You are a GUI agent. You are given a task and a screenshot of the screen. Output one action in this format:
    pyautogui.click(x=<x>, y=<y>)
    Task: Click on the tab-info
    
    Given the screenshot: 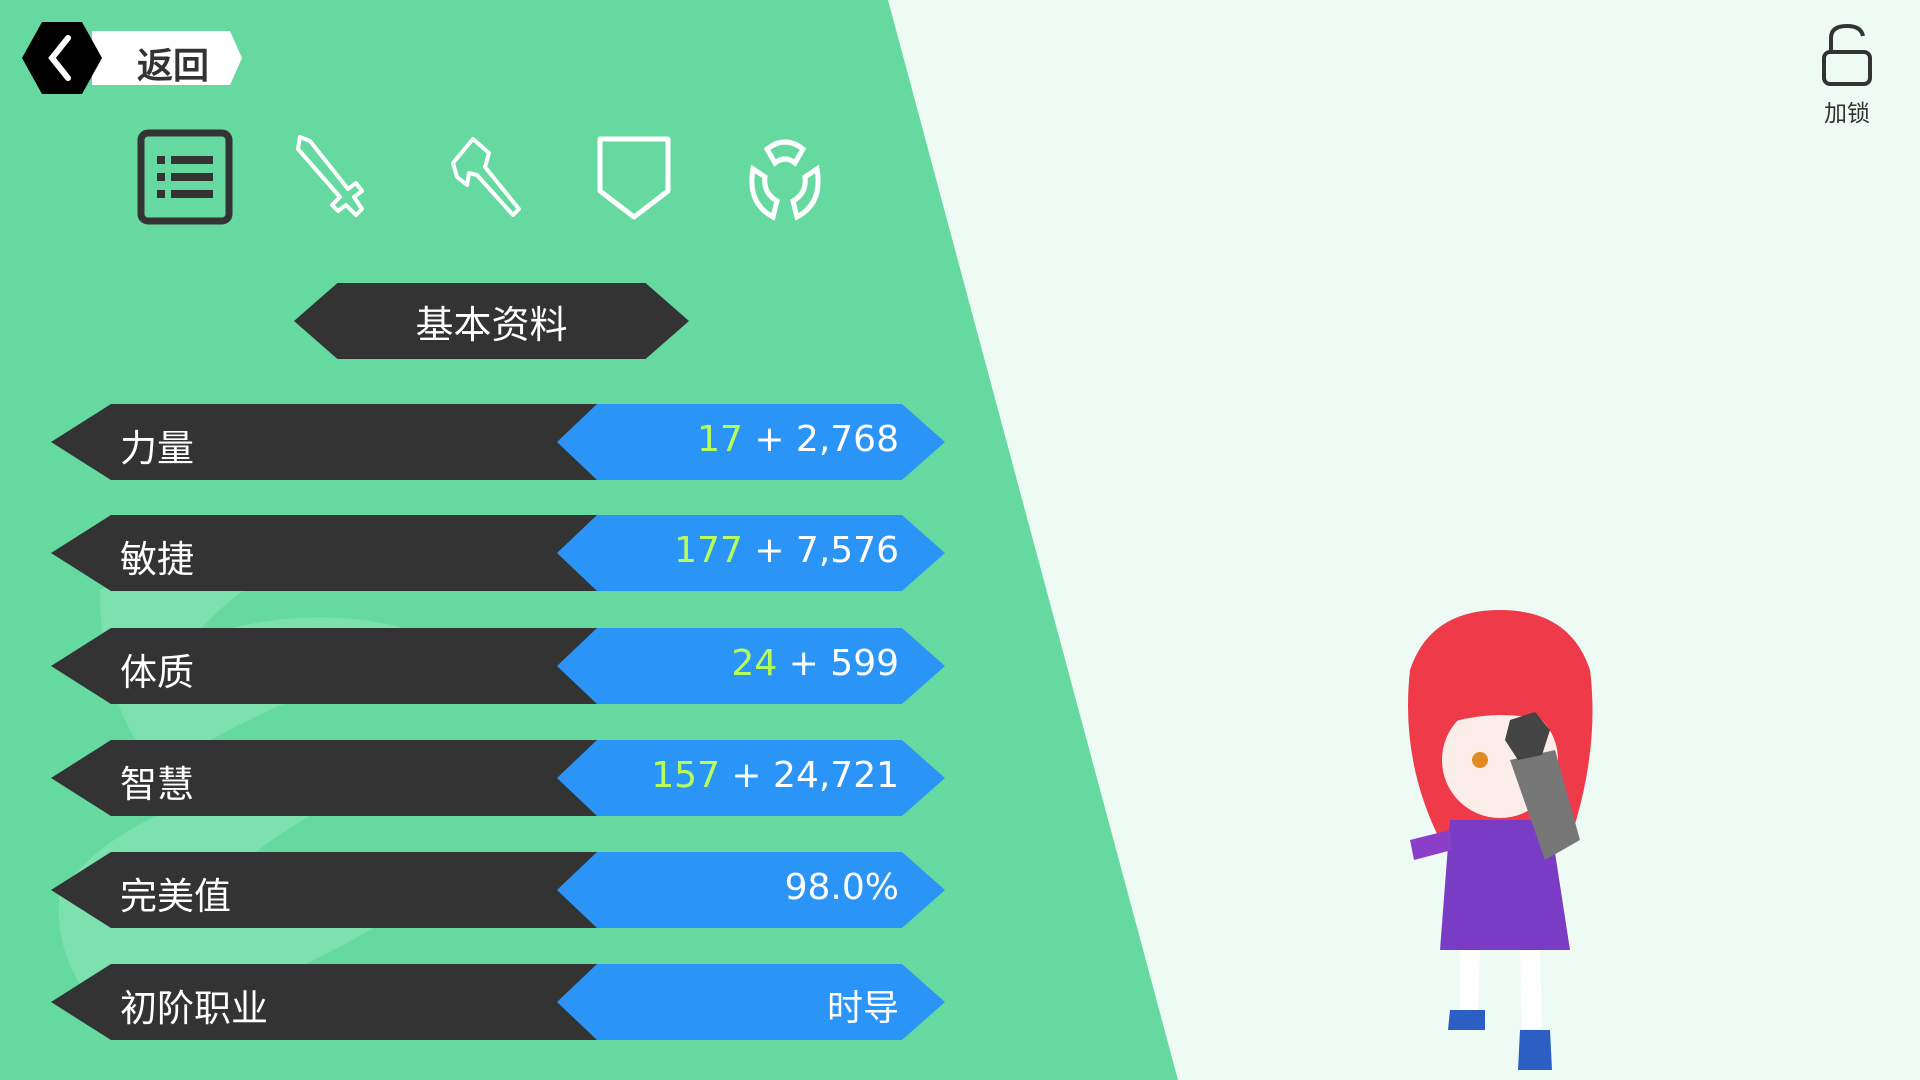 What is the action you would take?
    pyautogui.click(x=185, y=177)
    